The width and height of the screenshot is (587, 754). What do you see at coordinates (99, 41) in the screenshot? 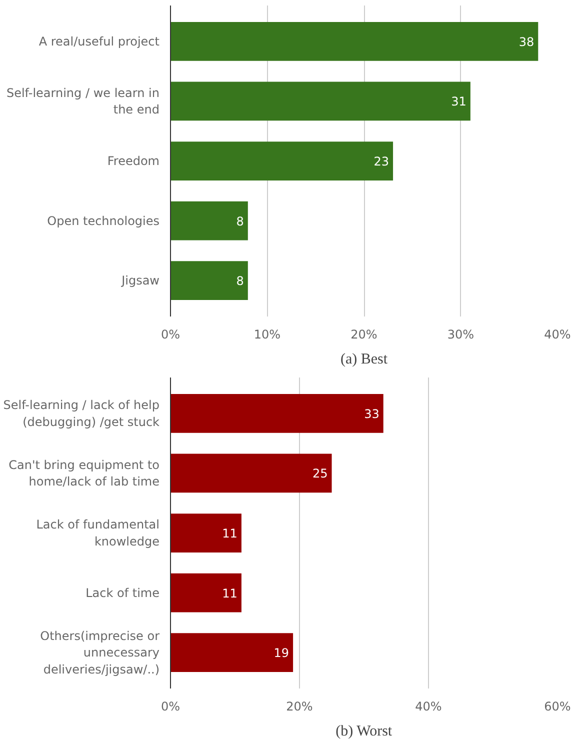
I see `y-tick-label: A real/useful project` at bounding box center [99, 41].